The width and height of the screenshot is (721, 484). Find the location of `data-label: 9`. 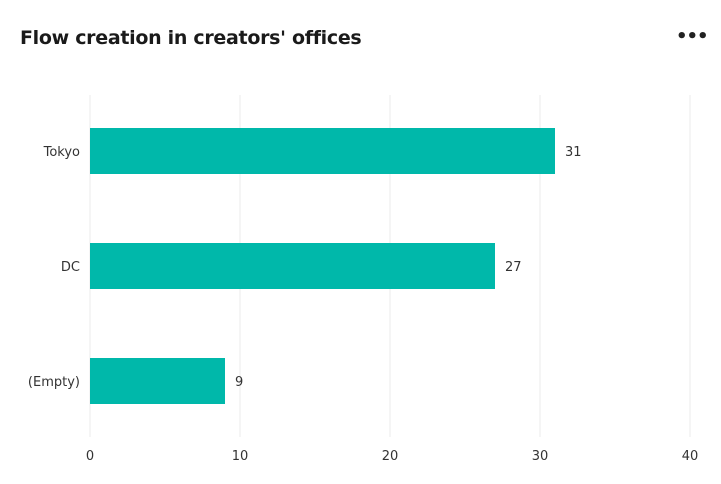

data-label: 9 is located at coordinates (239, 382).